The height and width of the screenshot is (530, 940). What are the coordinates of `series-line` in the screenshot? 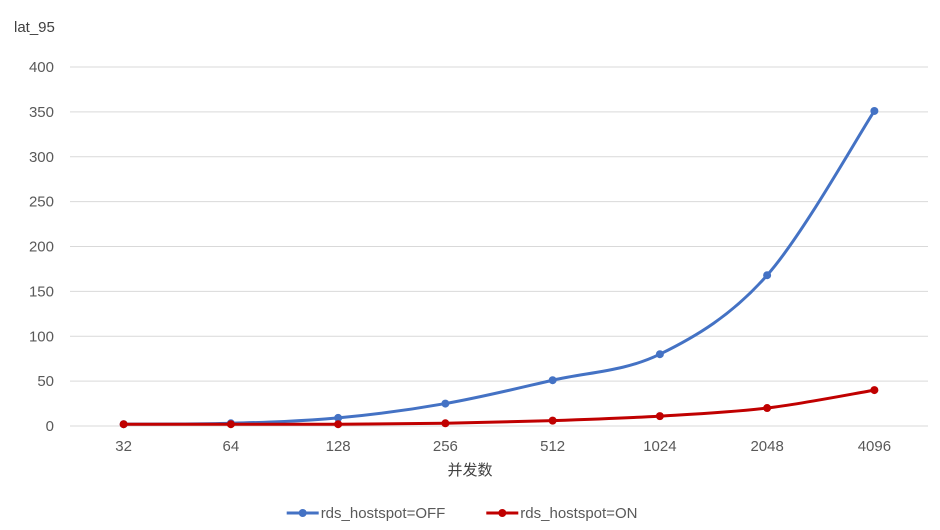 It's located at (499, 407).